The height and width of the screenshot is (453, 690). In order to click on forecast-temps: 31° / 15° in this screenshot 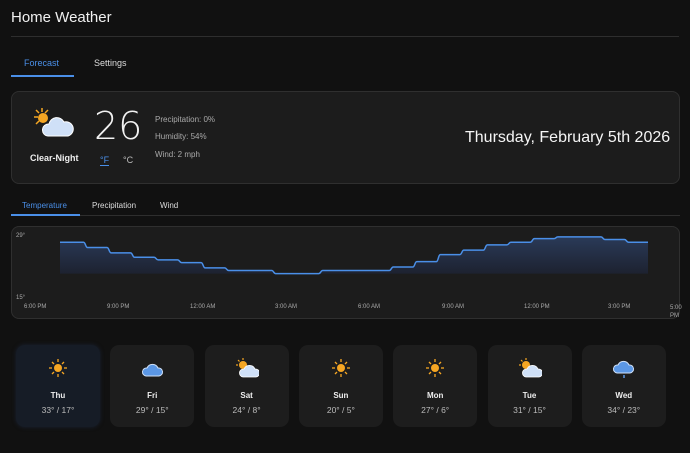, I will do `click(529, 410)`.